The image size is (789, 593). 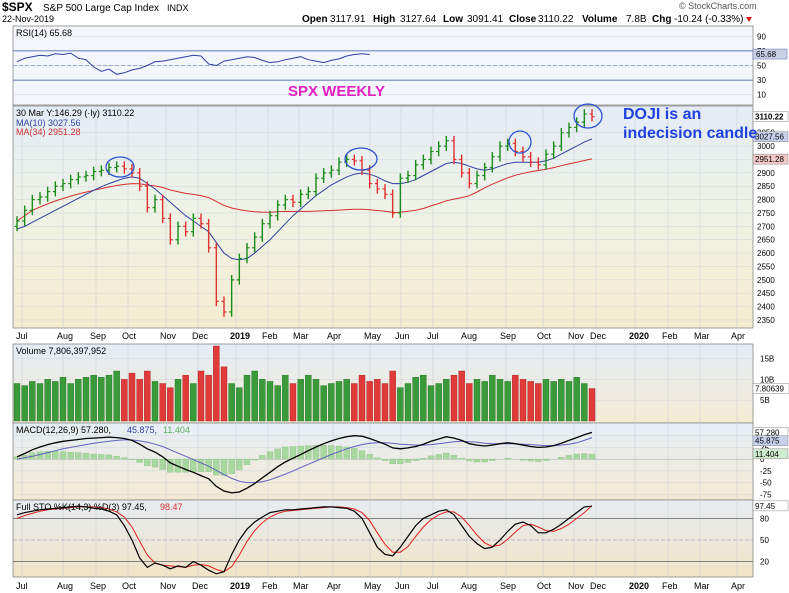 I want to click on x-axis-label-bottom: 2019, so click(x=240, y=586).